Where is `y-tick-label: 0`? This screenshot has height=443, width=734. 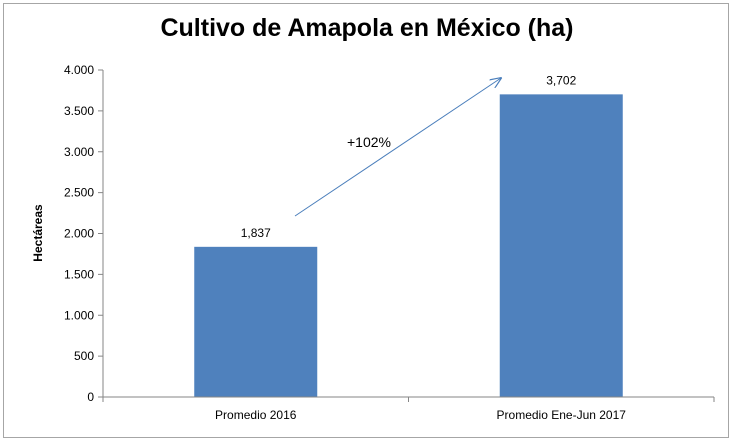
y-tick-label: 0 is located at coordinates (90, 397).